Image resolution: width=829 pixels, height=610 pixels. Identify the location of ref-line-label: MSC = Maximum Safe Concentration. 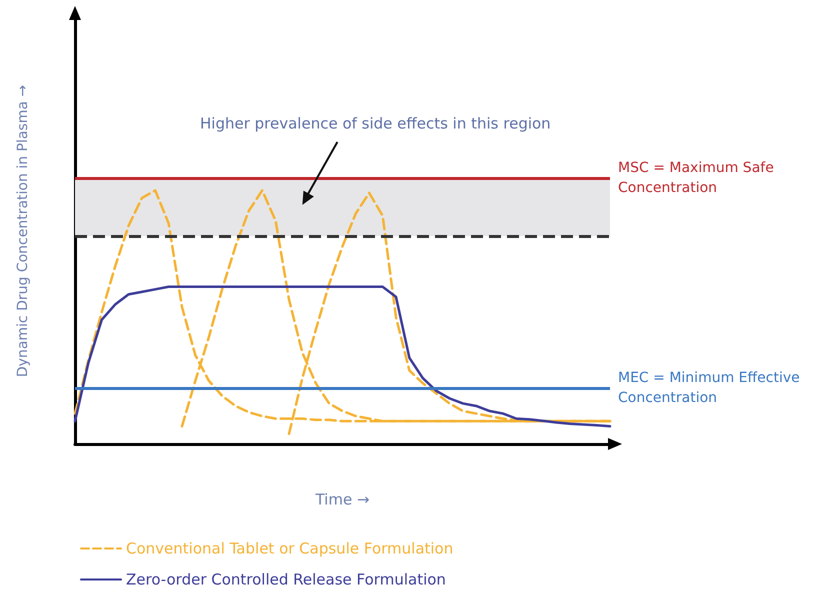
(698, 178).